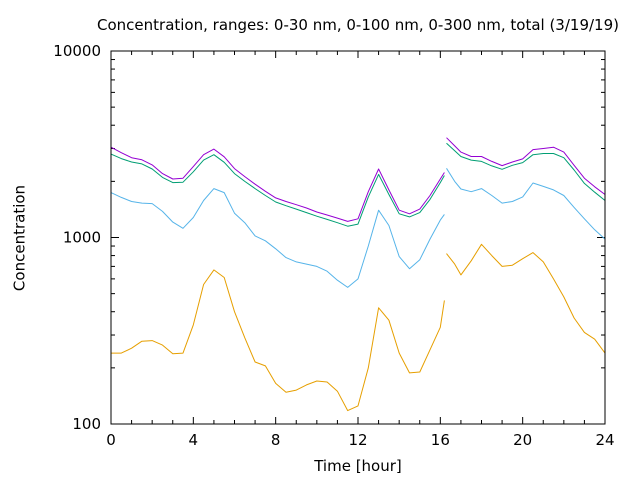  What do you see at coordinates (194, 440) in the screenshot?
I see `x-tick-label: 4` at bounding box center [194, 440].